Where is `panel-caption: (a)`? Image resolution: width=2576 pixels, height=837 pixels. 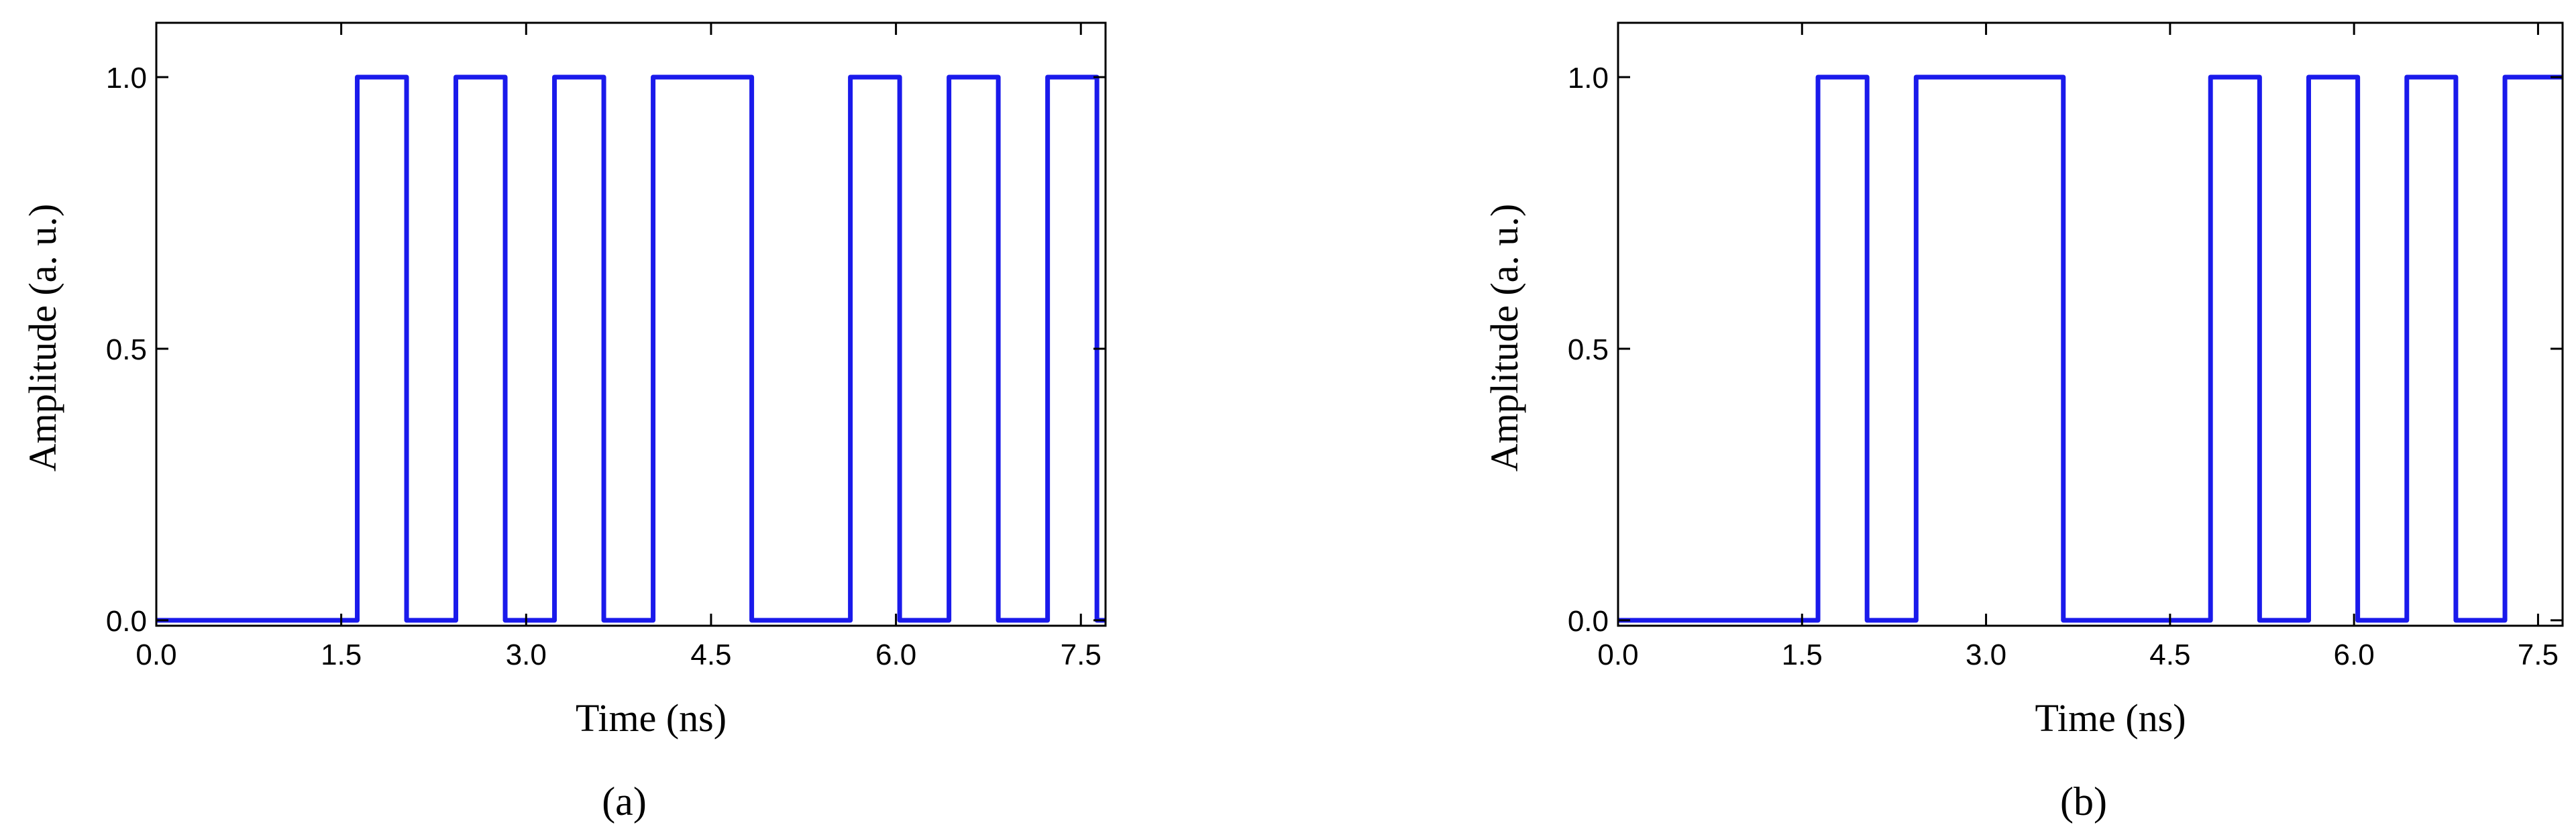 panel-caption: (a) is located at coordinates (624, 801).